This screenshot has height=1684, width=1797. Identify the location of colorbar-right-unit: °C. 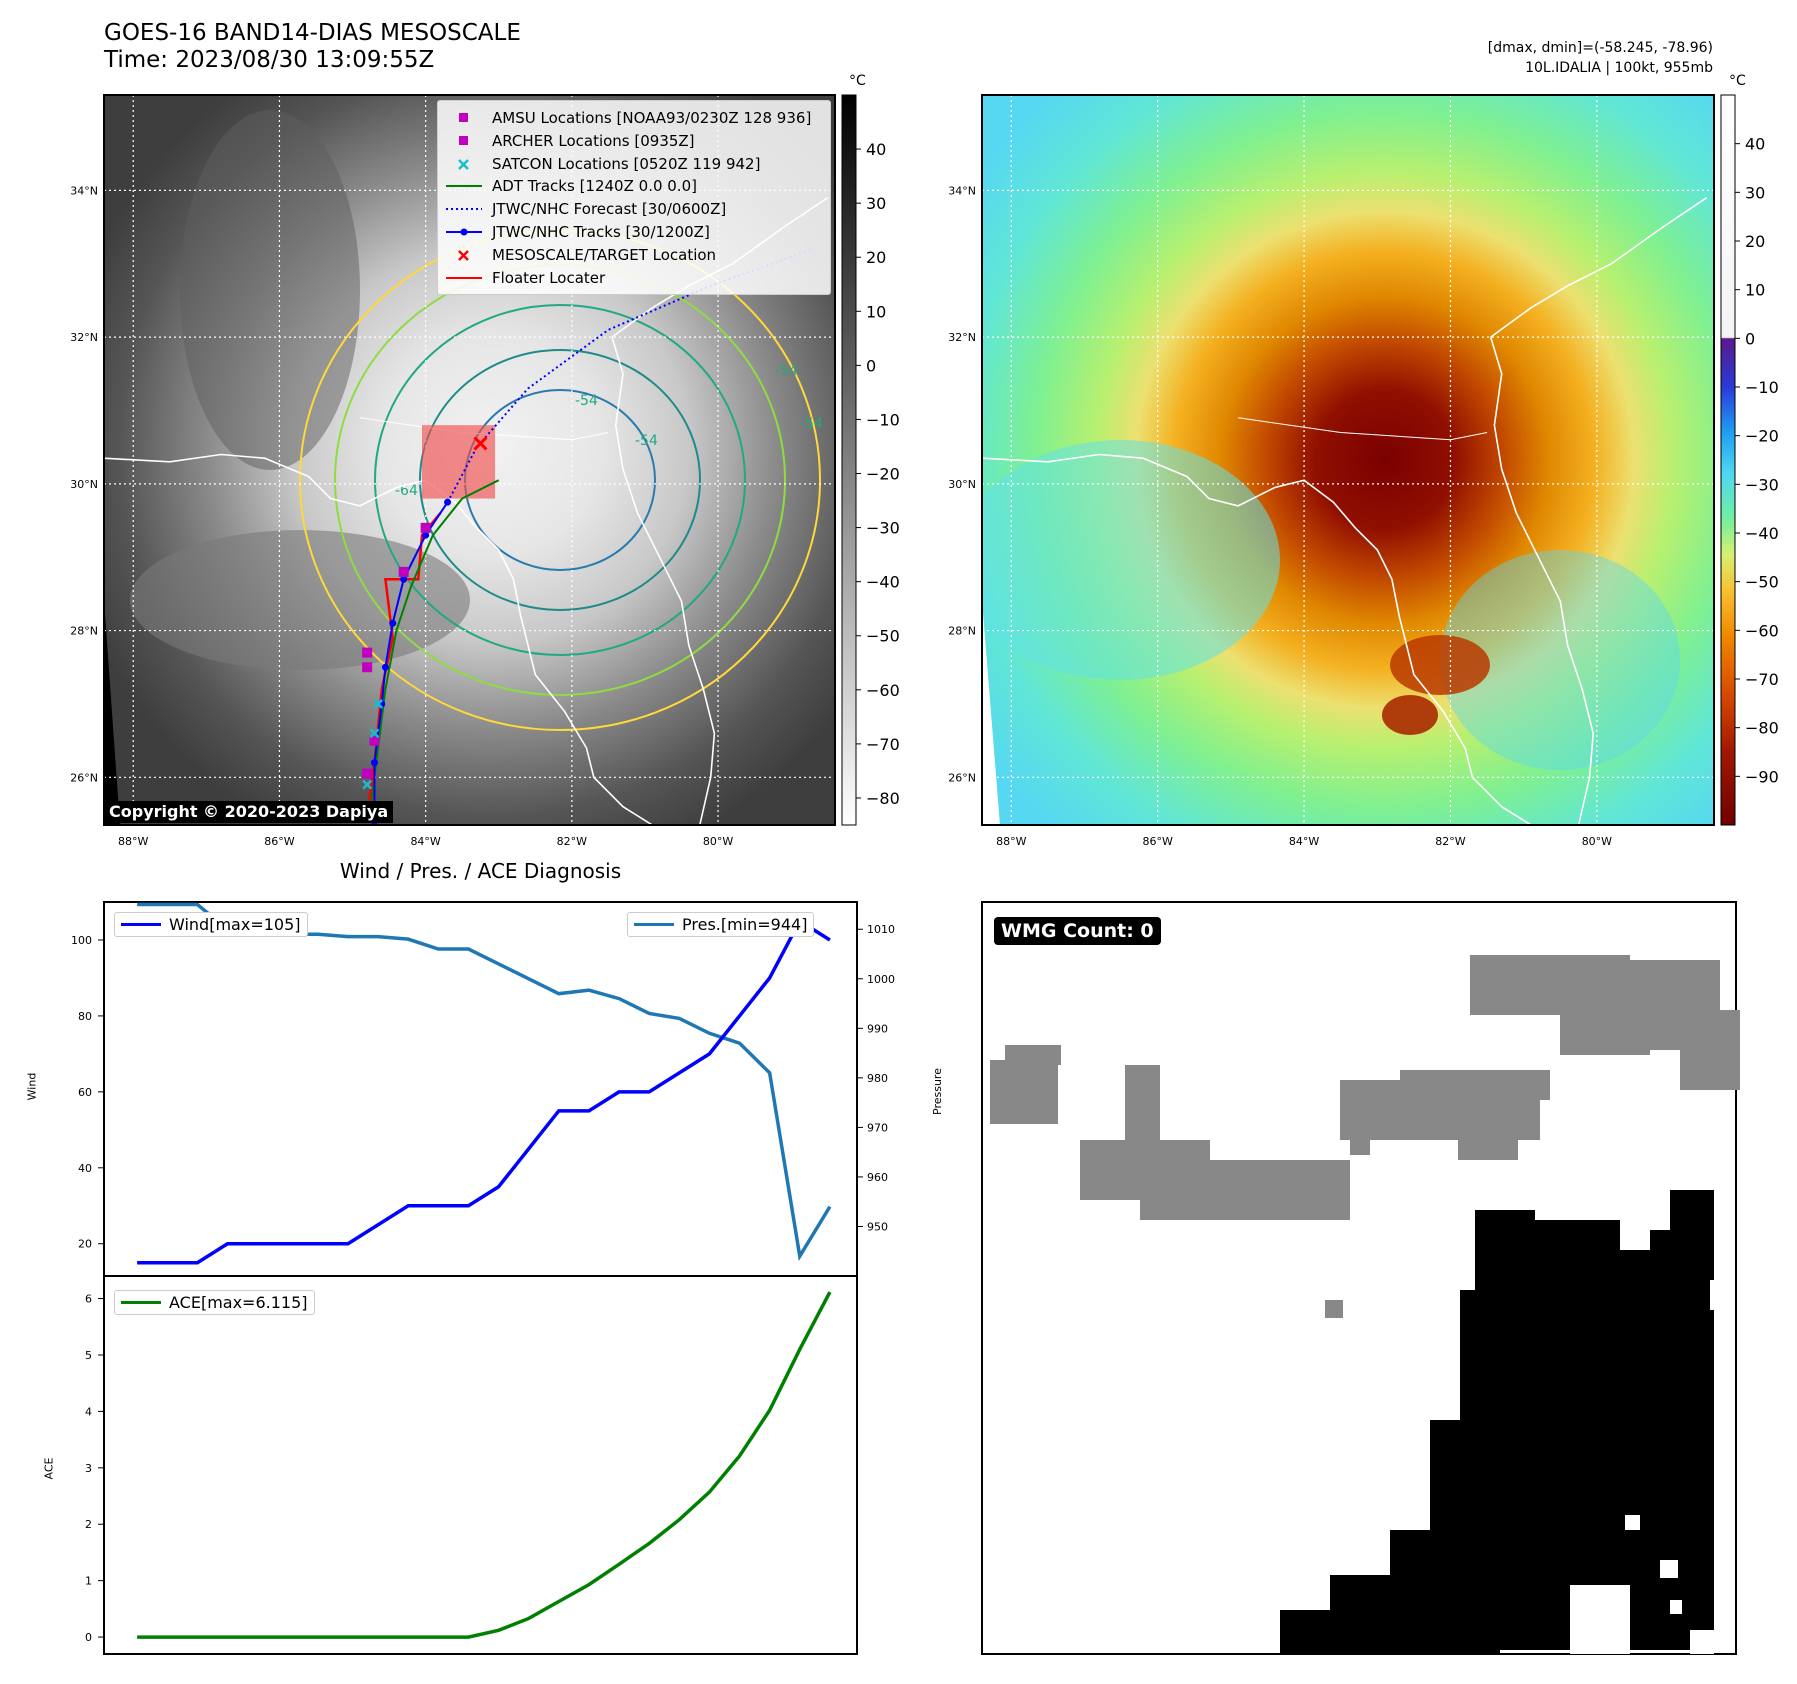
(1737, 81).